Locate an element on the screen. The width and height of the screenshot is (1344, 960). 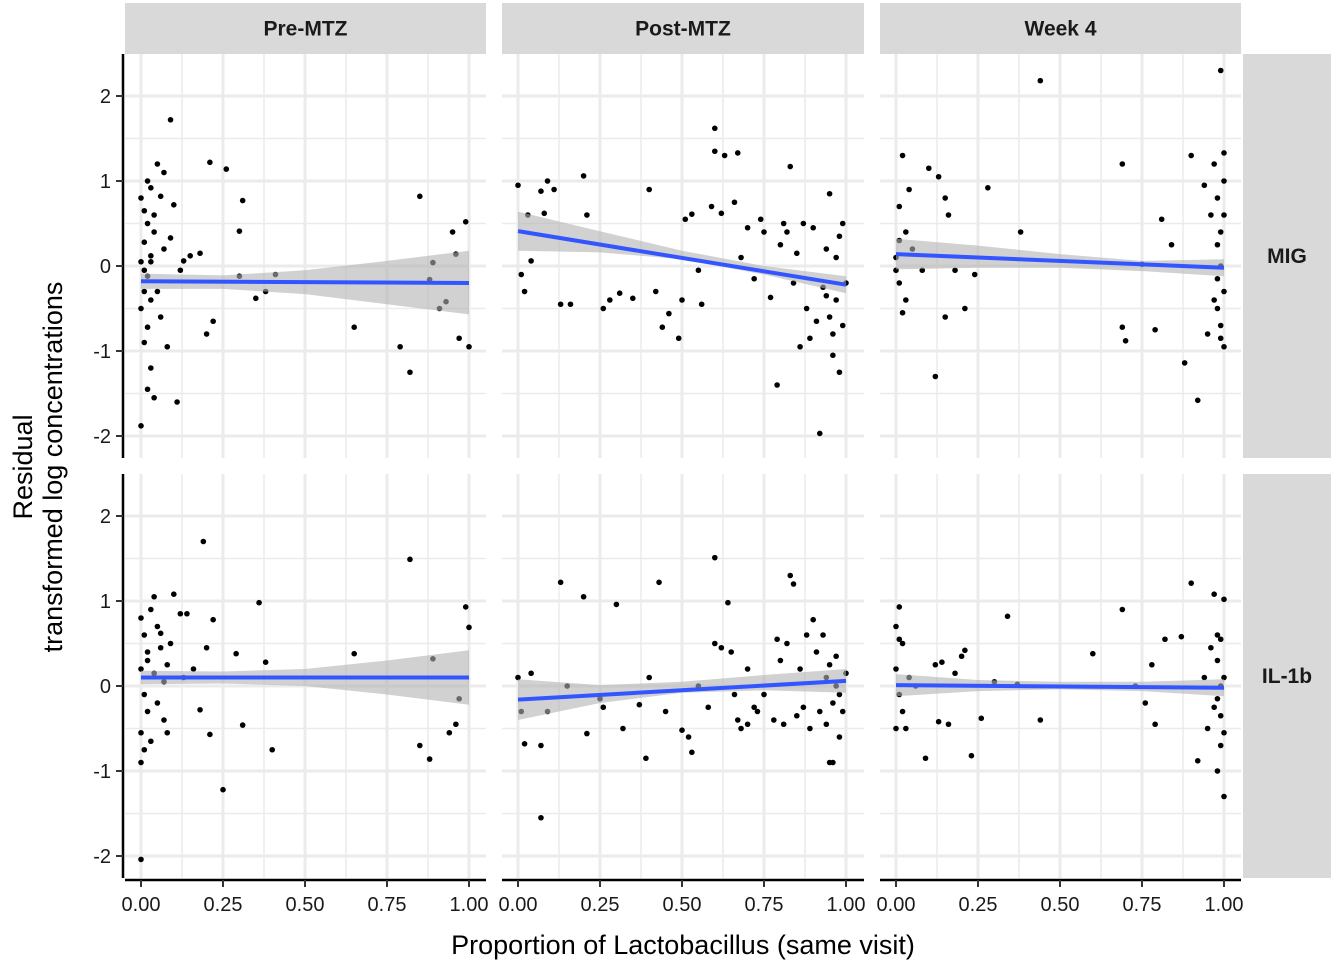
panel-MIG-Post-MTZ is located at coordinates (683, 256).